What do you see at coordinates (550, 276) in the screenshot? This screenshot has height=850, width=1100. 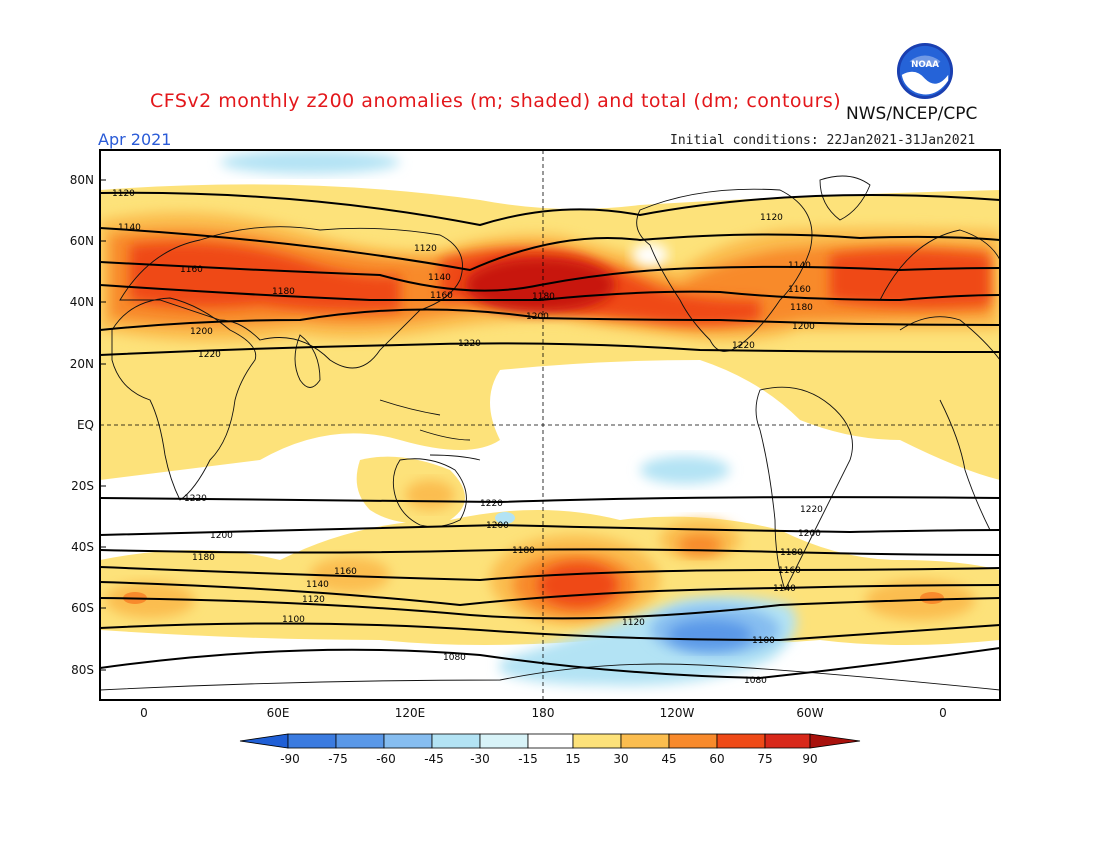 I see `contour-1160-nh` at bounding box center [550, 276].